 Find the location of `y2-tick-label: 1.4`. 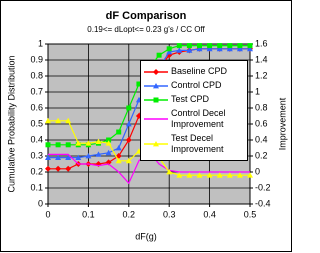

y2-tick-label: 1.4 is located at coordinates (261, 59).